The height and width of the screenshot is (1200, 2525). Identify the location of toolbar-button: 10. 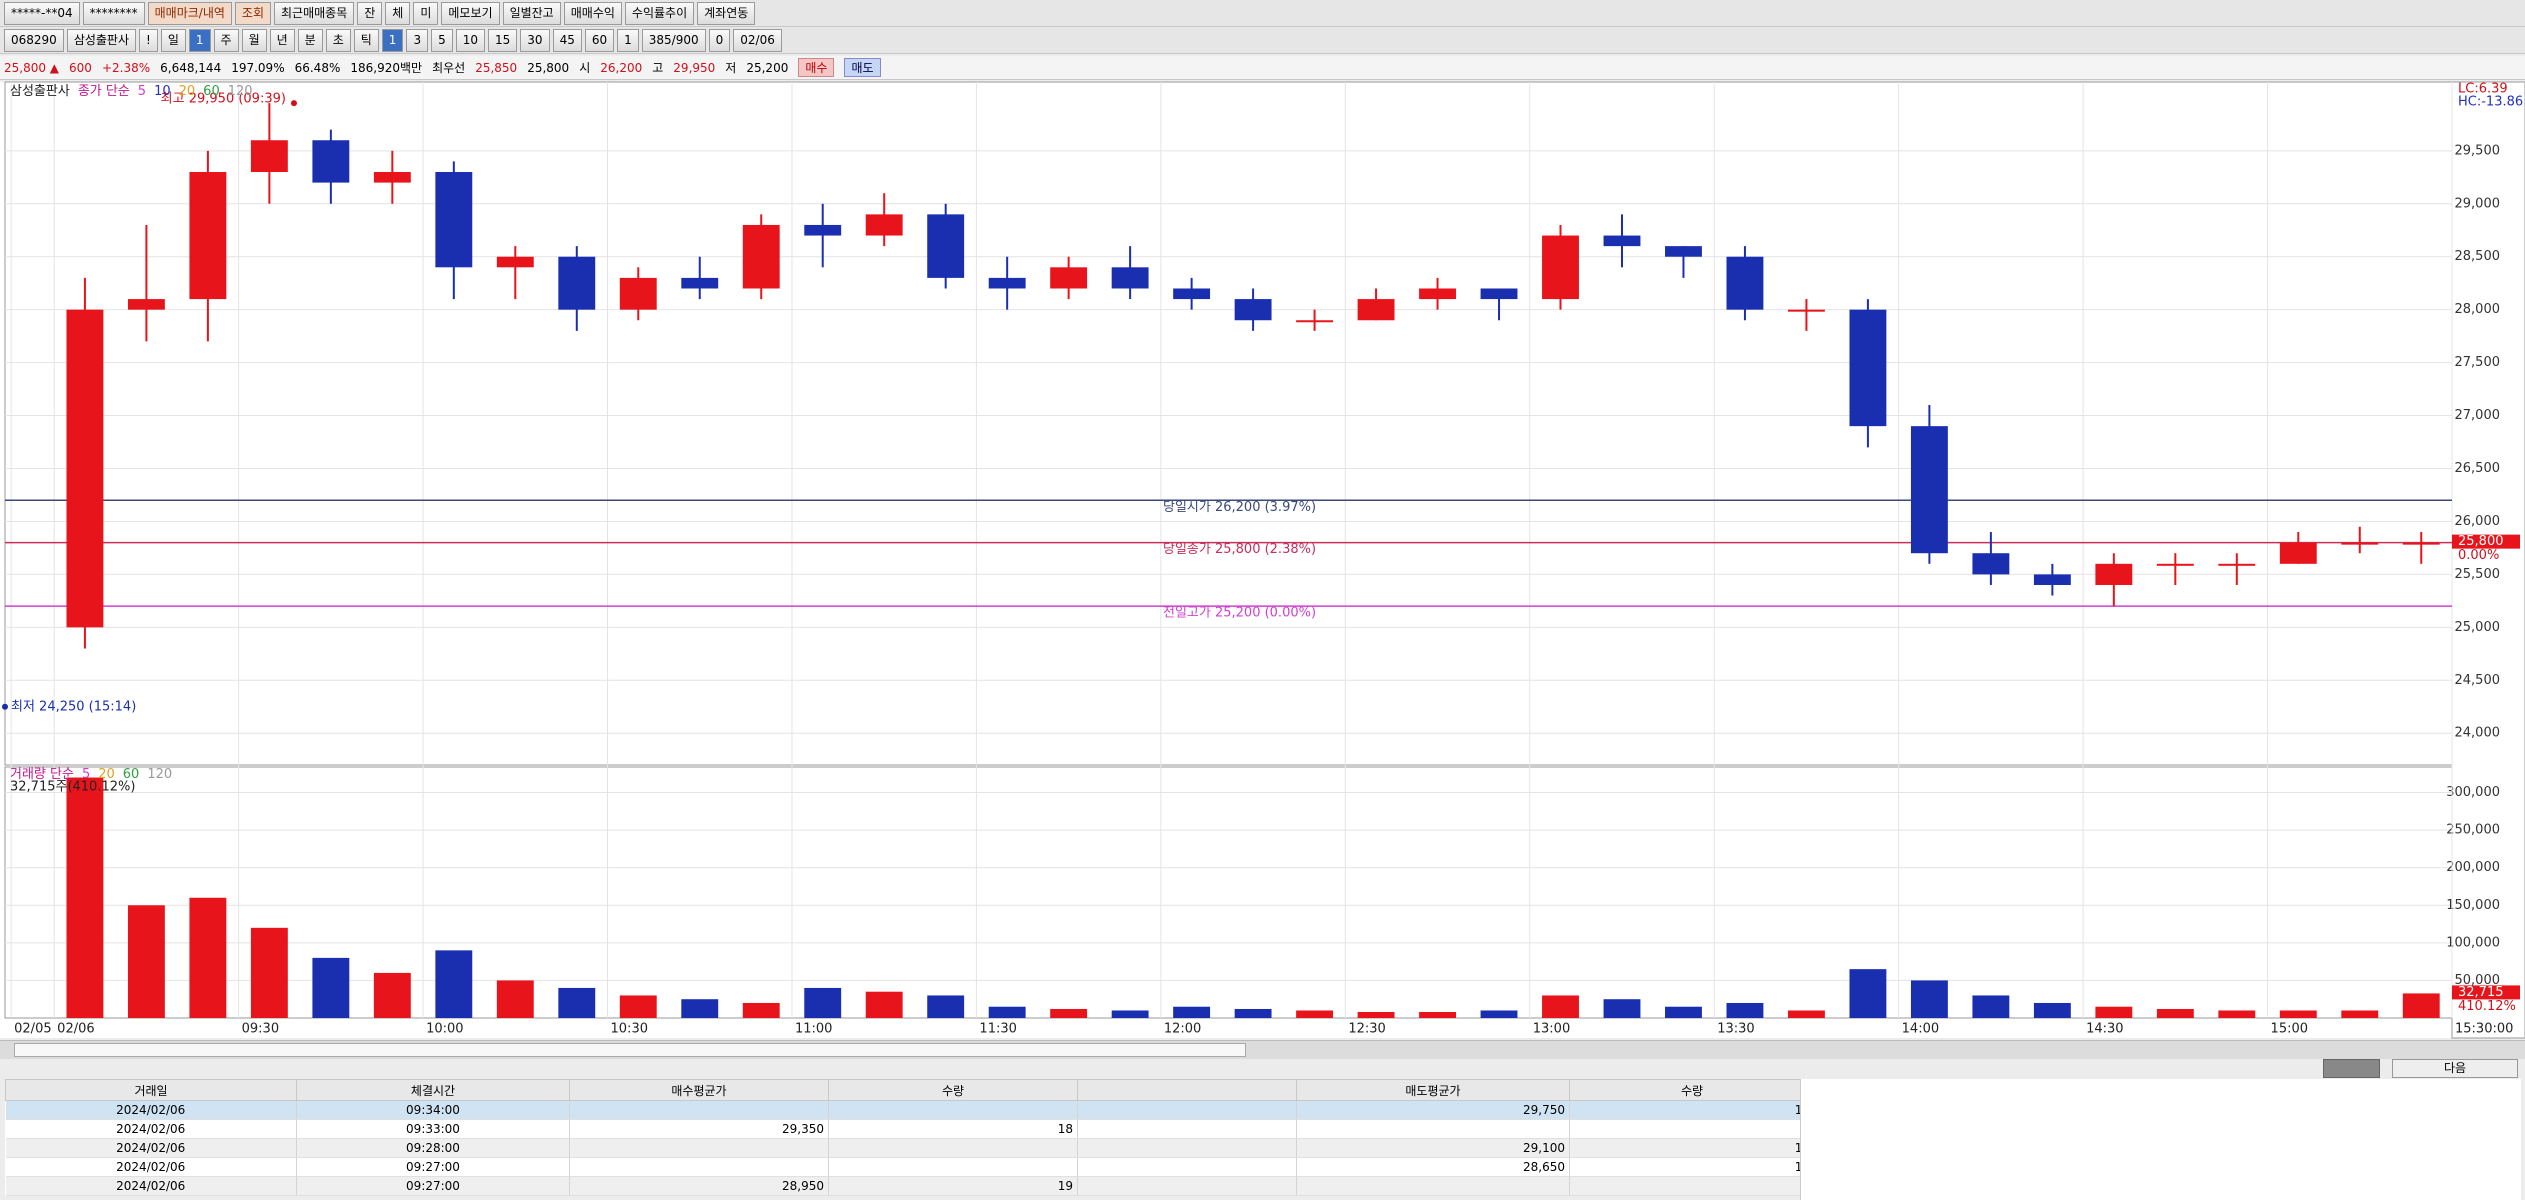
(470, 40).